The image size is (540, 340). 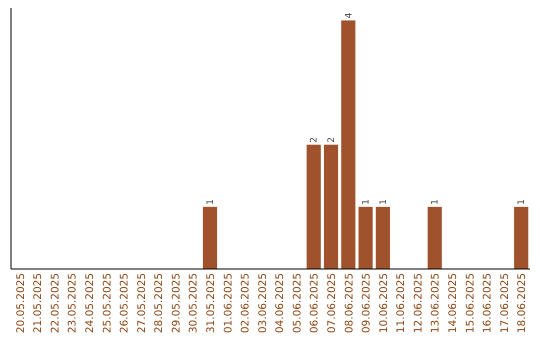 What do you see at coordinates (384, 303) in the screenshot?
I see `x-tick-label: 10.06.2025` at bounding box center [384, 303].